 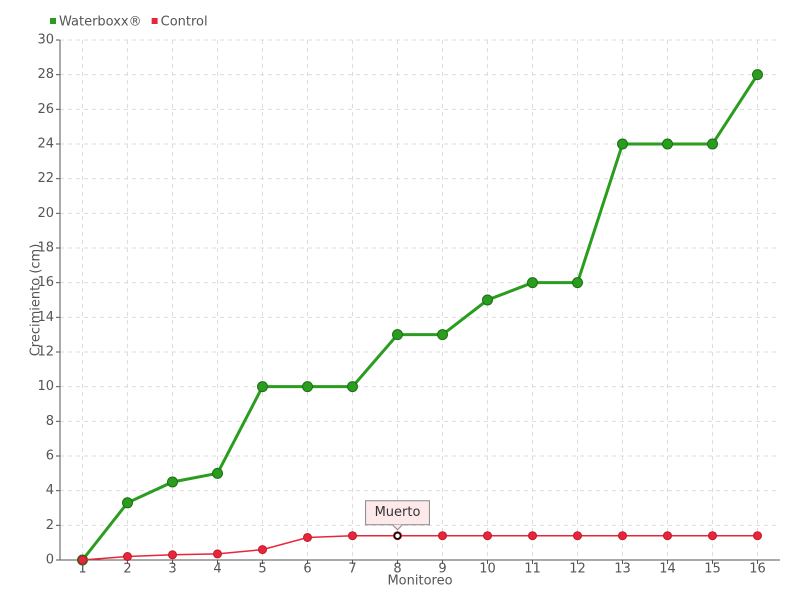 I want to click on x-tick-label: 5, so click(x=262, y=569).